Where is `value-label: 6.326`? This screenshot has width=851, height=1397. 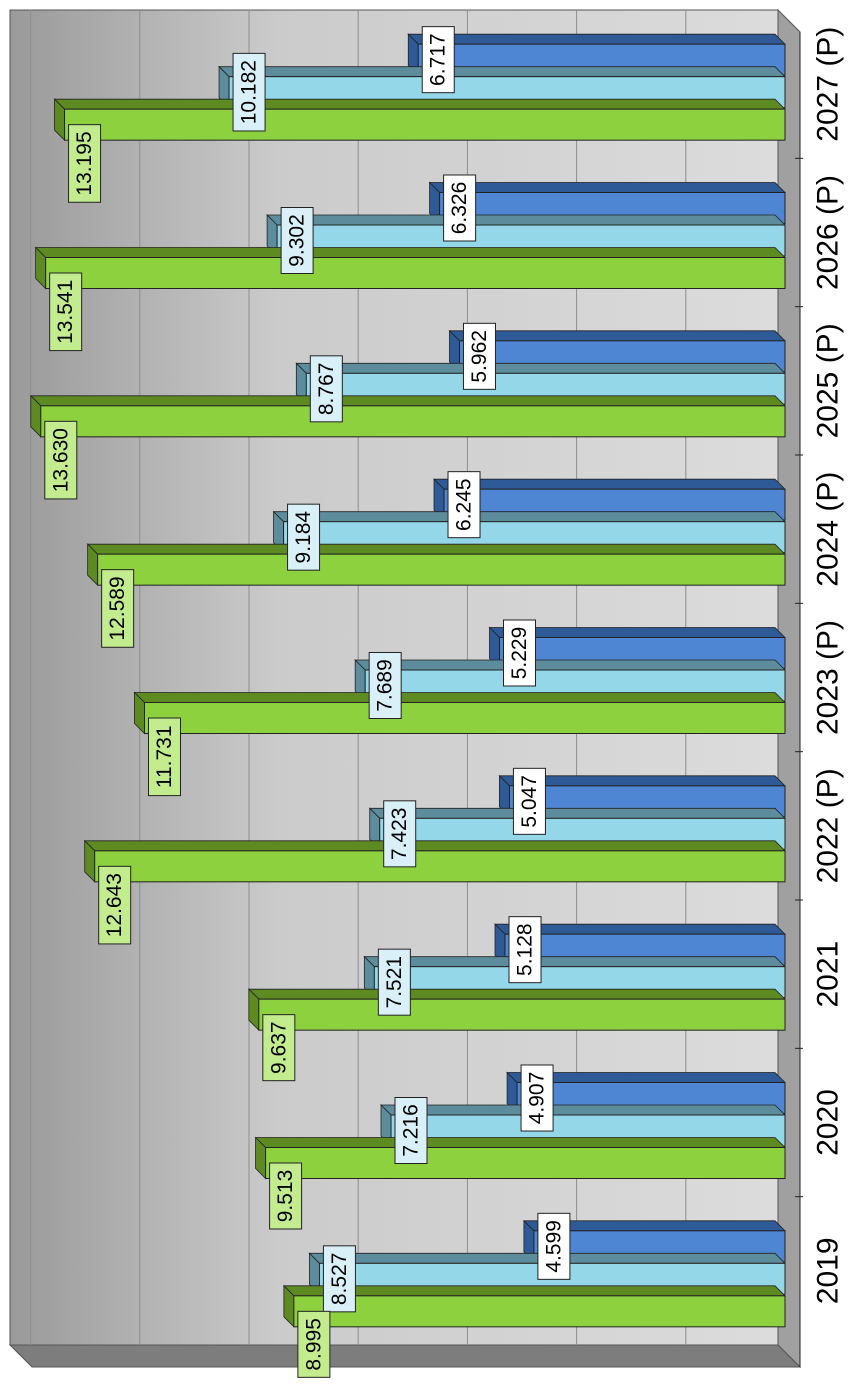
value-label: 6.326 is located at coordinates (460, 208).